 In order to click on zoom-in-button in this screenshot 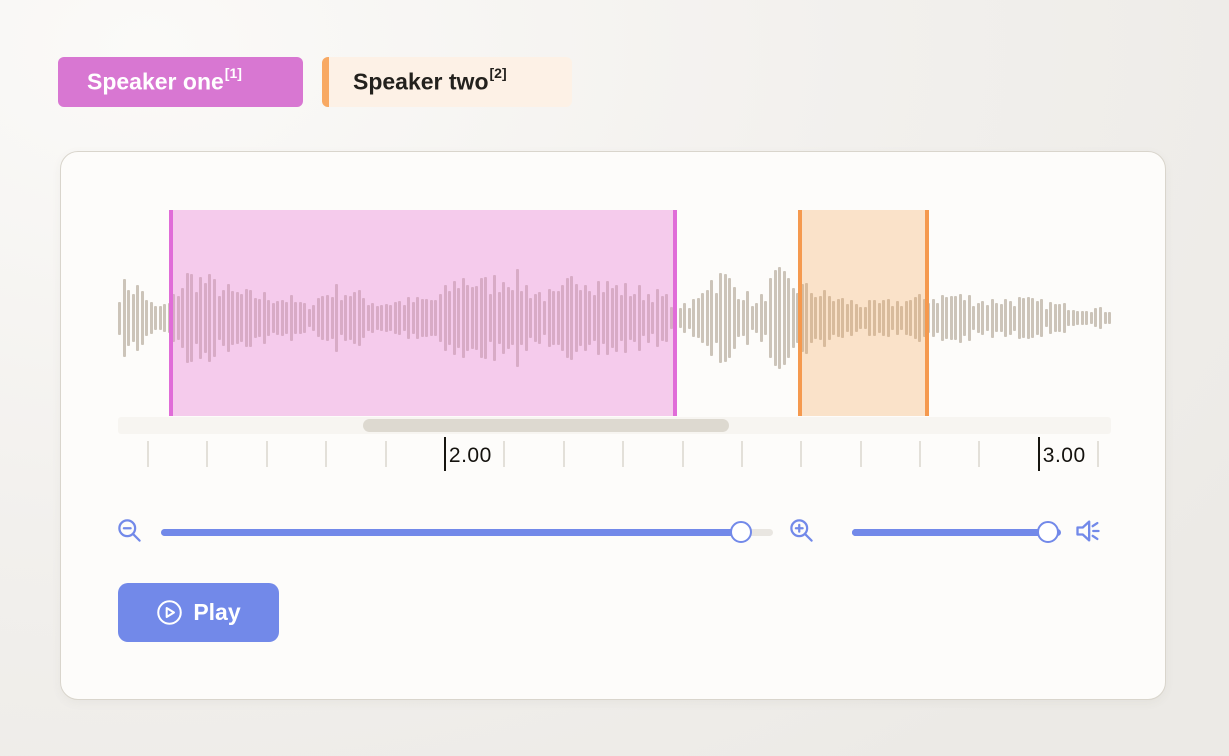, I will do `click(801, 532)`.